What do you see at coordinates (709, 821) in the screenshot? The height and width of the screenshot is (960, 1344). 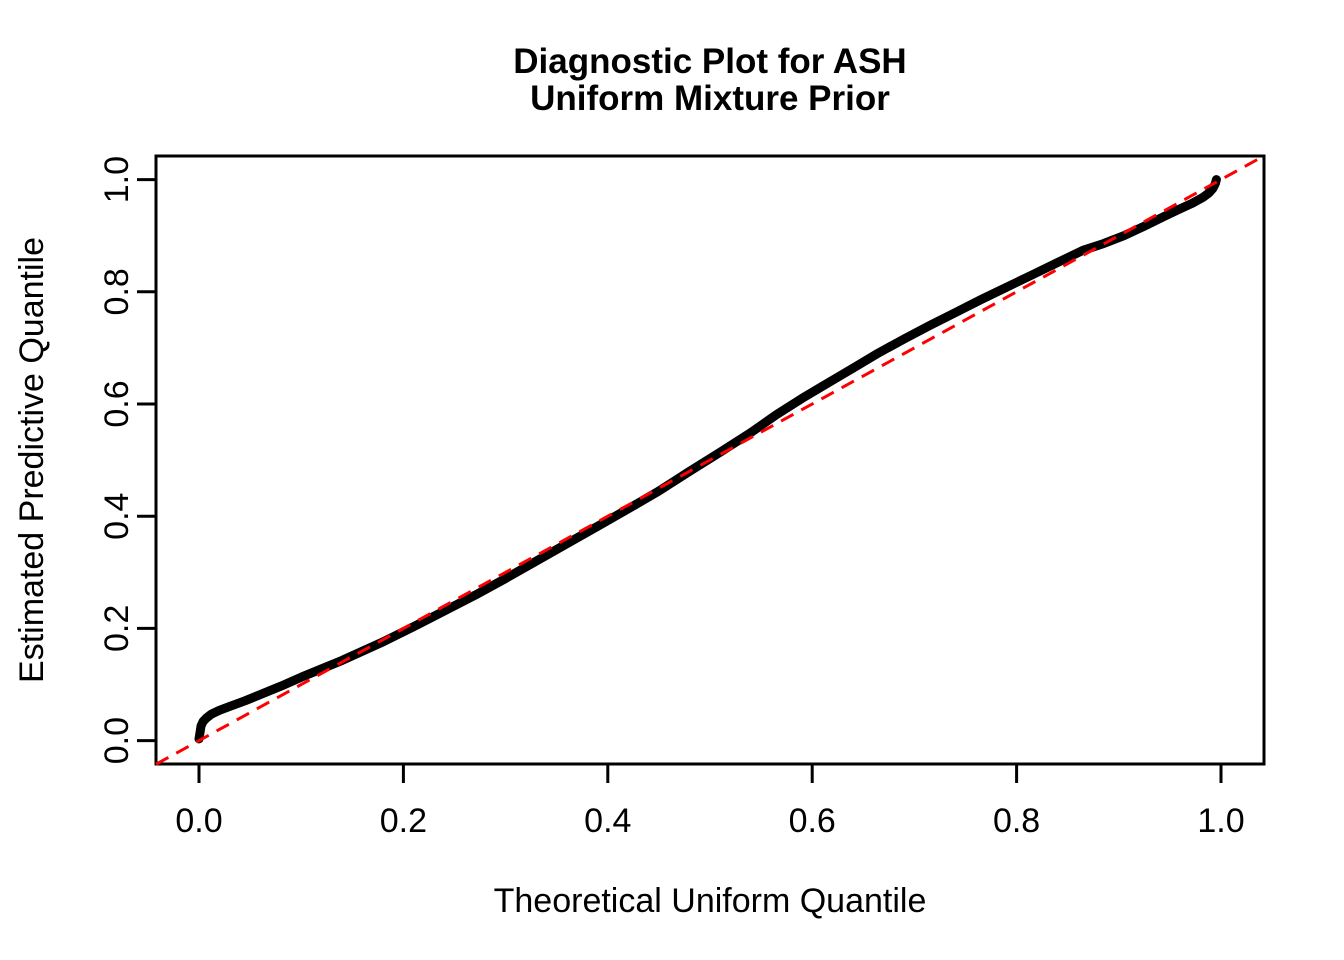 I see `x-axis-tick-labels: 0.0 0.2 0.4 0.6 0.8 1.0` at bounding box center [709, 821].